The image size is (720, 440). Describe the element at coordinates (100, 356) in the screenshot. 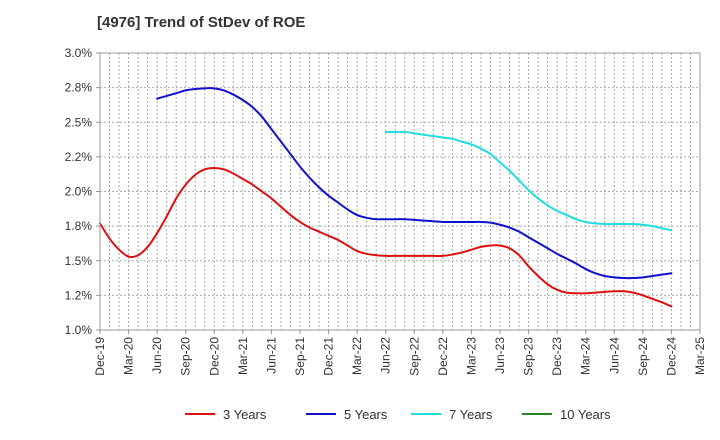

I see `x-tick-label: Dec-19` at that location.